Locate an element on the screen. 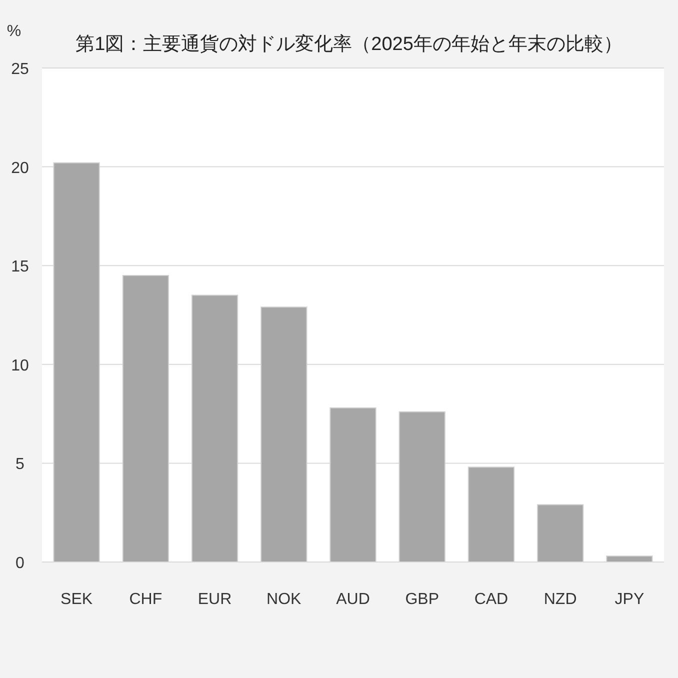  x-tick-label: JPY is located at coordinates (629, 599).